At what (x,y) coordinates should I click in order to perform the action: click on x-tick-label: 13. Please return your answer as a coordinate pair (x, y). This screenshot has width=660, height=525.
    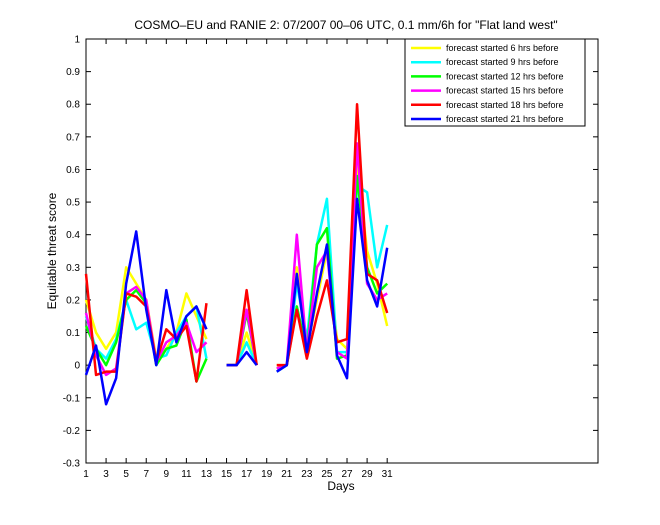
    Looking at the image, I should click on (207, 474).